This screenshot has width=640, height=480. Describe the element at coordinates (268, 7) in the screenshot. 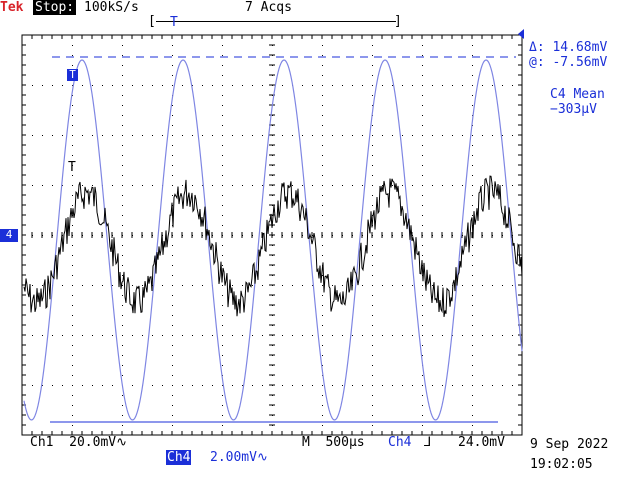

I see `acquisition-count: 7 Acqs` at that location.